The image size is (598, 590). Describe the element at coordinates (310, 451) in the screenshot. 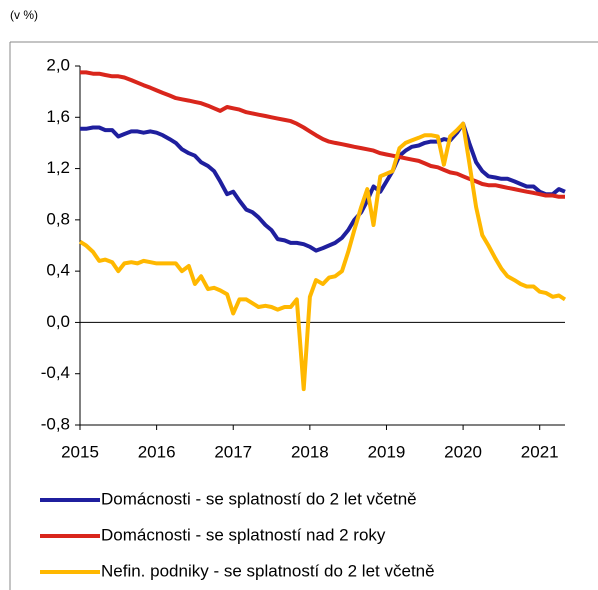

I see `x-tick-label: 2018` at that location.